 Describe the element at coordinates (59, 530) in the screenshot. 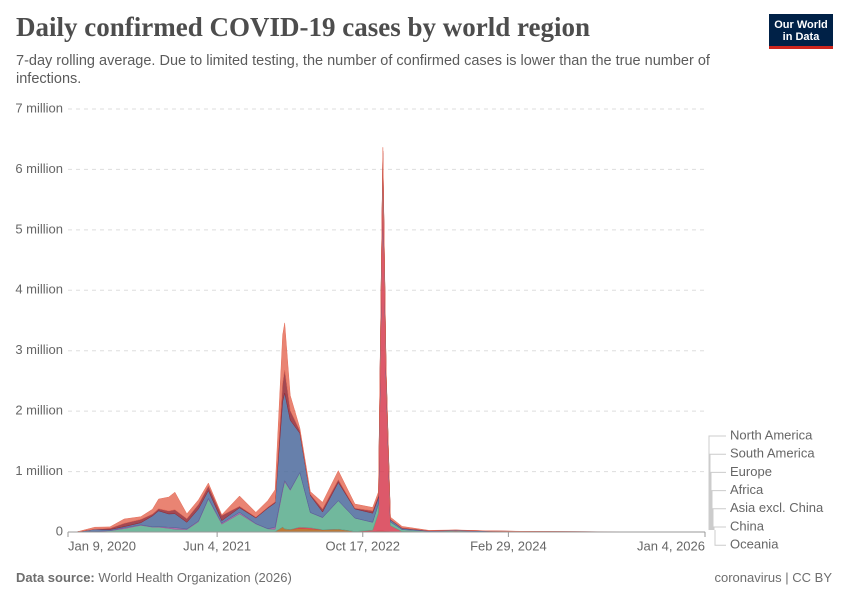

I see `y-tick-label: 0` at that location.